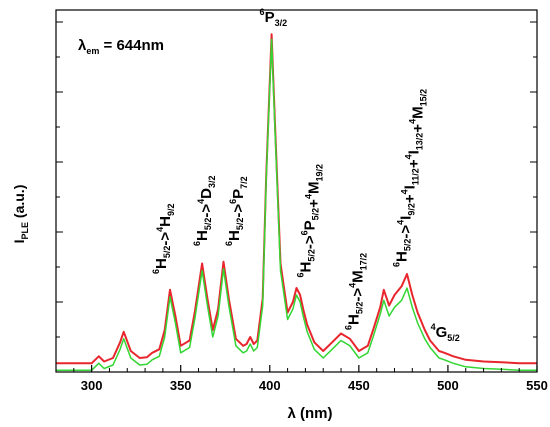  I want to click on x-tick-label: 450, so click(359, 385).